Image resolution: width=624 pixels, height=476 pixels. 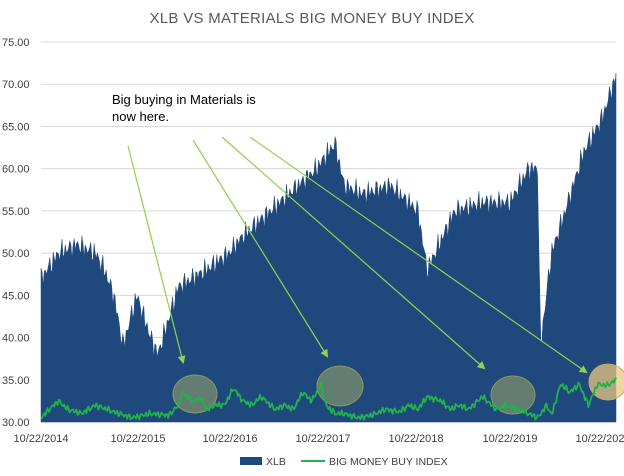 I want to click on x-tick-label: 10/22/2014, so click(x=40, y=439).